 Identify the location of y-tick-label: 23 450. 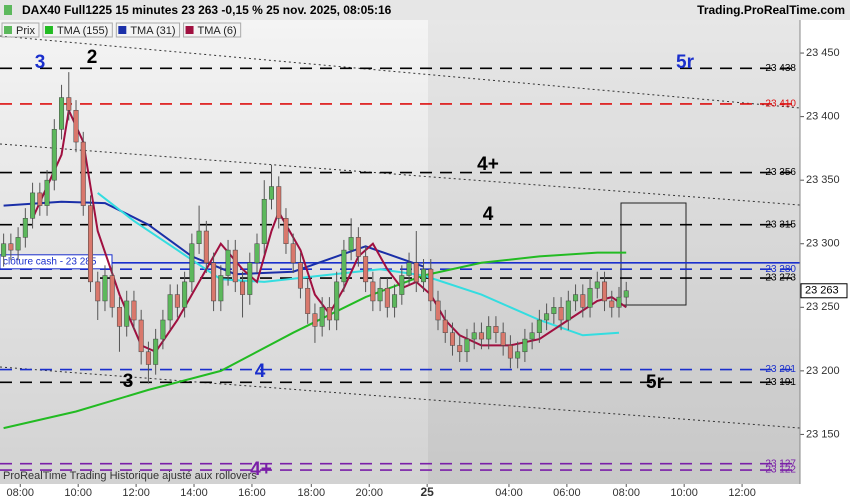
(823, 53).